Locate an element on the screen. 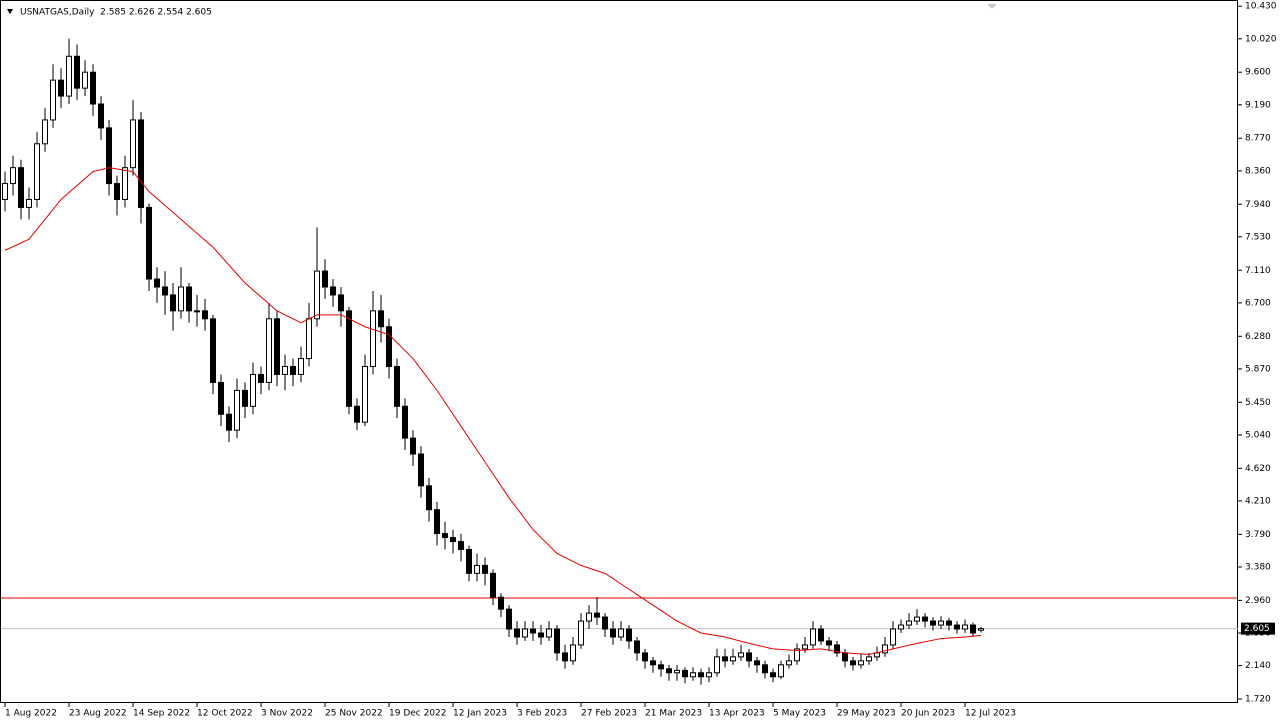  x-tick-label: 5 May 2023 is located at coordinates (799, 714).